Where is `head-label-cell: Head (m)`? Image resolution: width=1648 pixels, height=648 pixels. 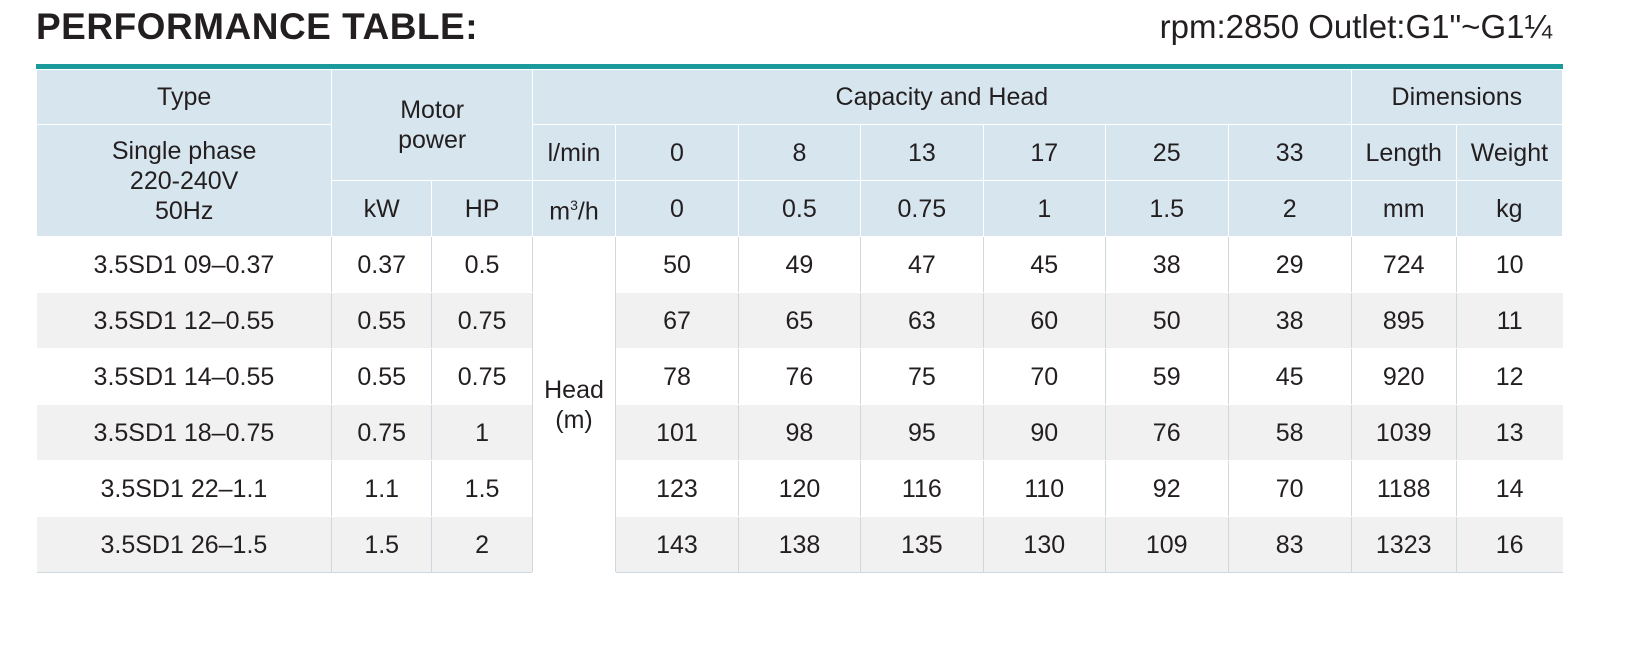 head-label-cell: Head (m) is located at coordinates (574, 404).